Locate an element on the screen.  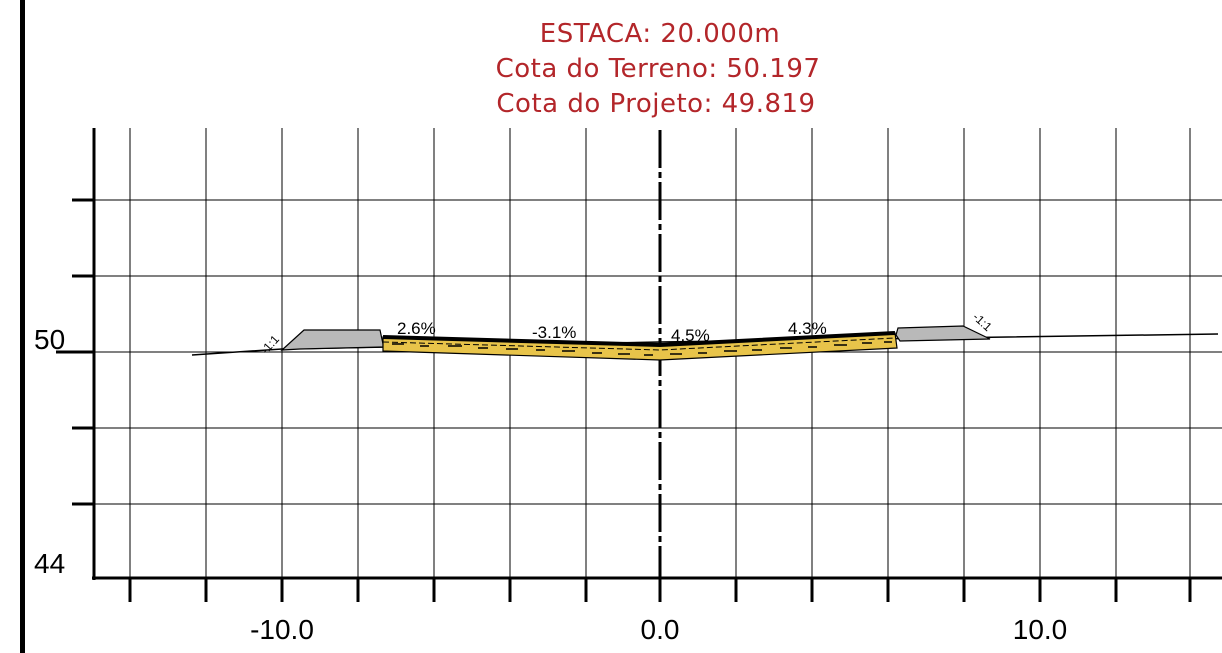
pavement-surface is located at coordinates (639, 339).